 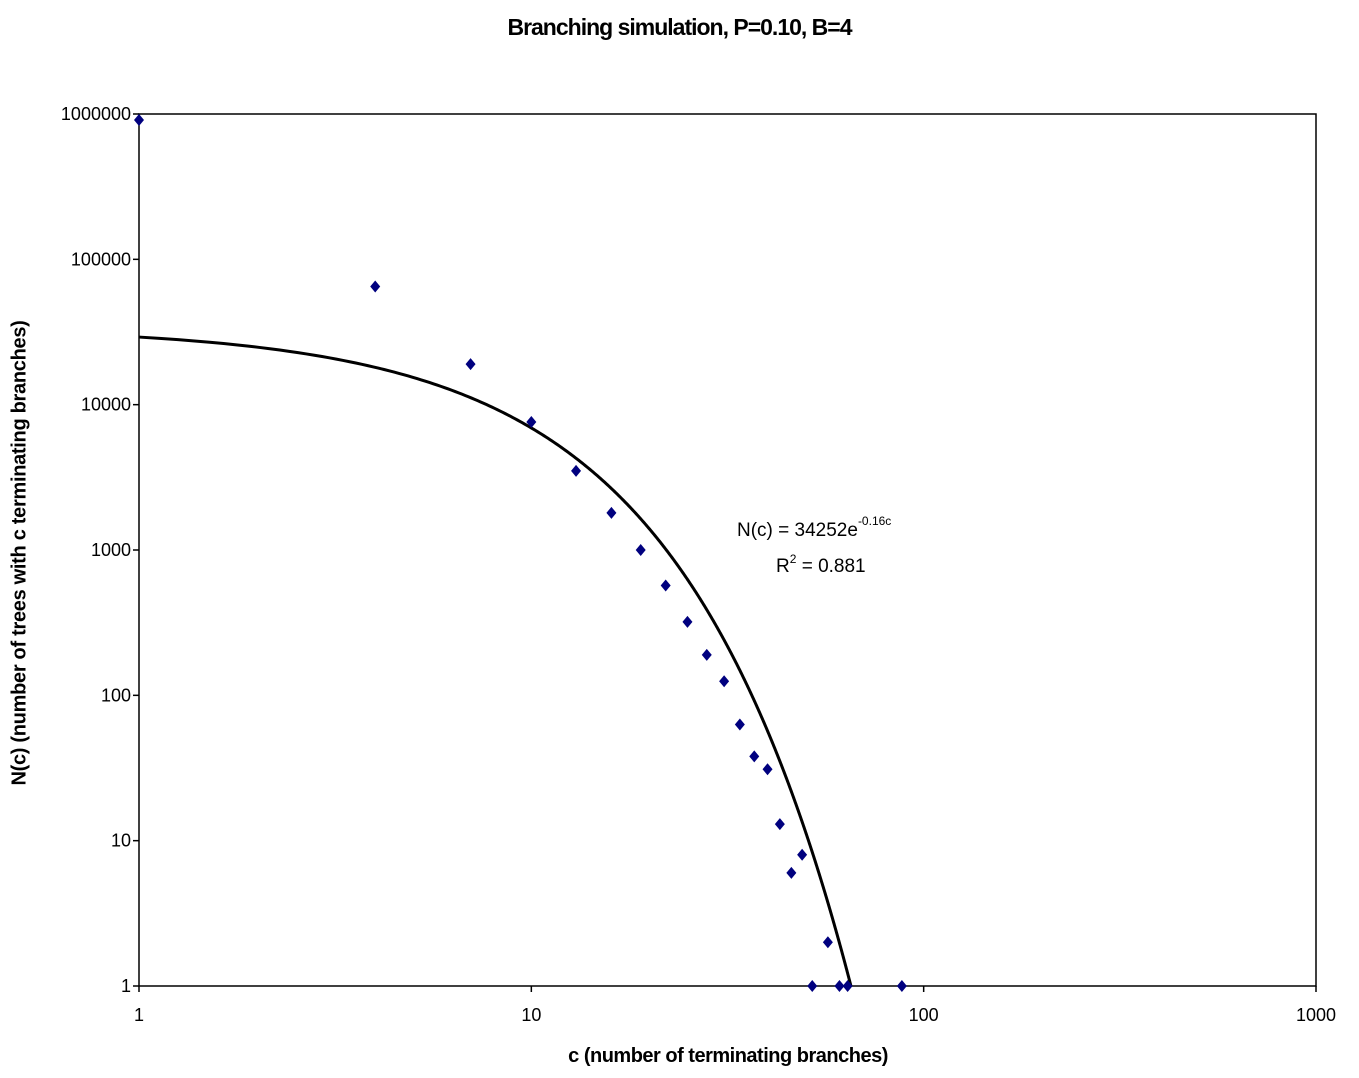 I want to click on y-tick-label: 10000, so click(x=106, y=405).